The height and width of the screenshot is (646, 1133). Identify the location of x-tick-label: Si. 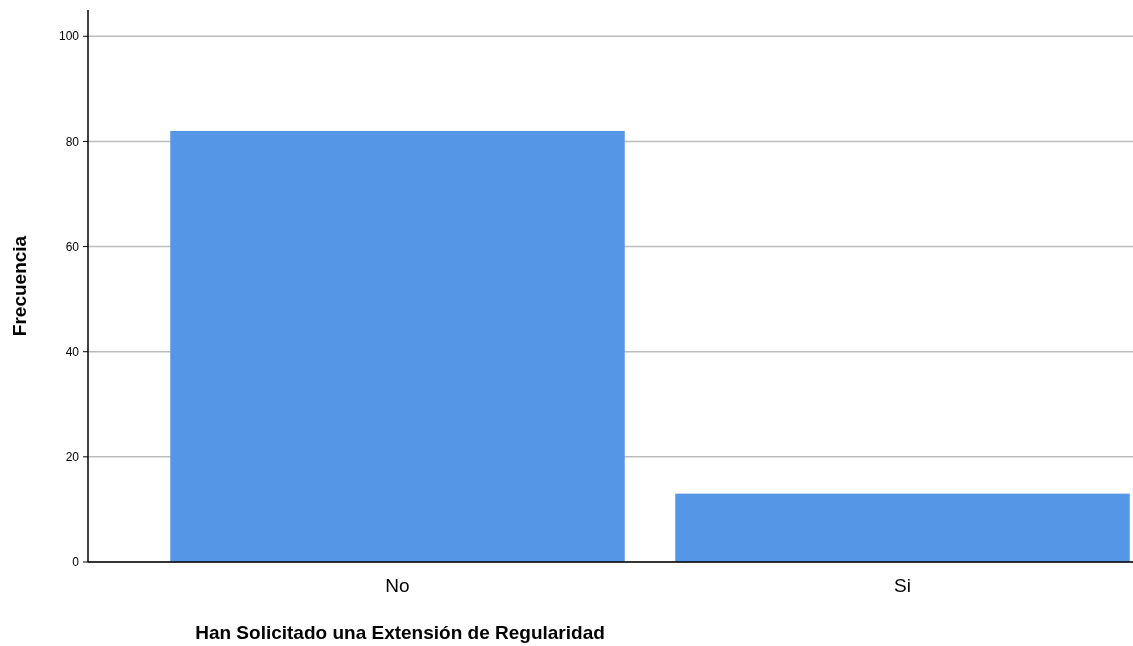
(902, 585).